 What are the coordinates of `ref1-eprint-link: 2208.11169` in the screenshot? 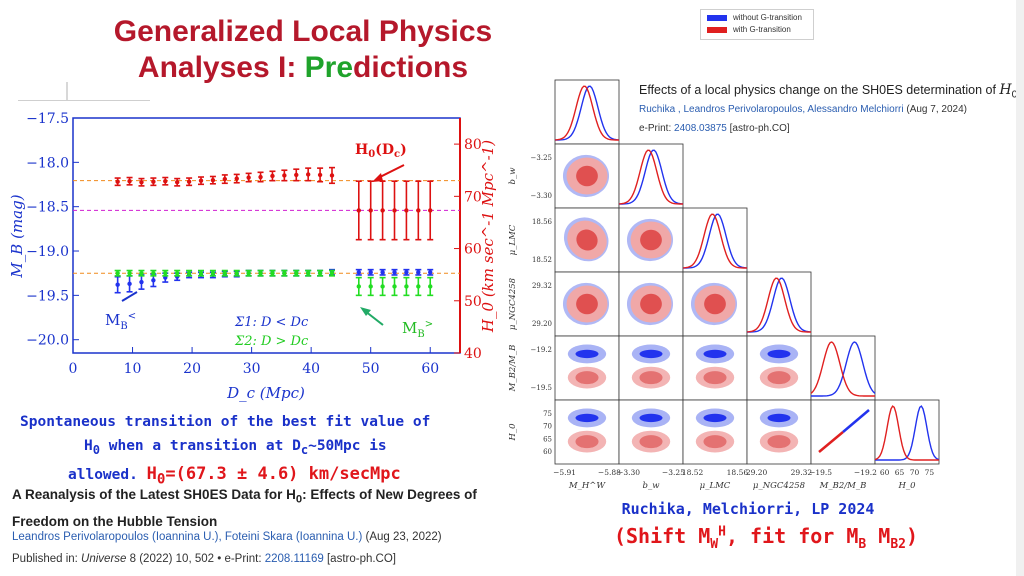 It's located at (294, 559).